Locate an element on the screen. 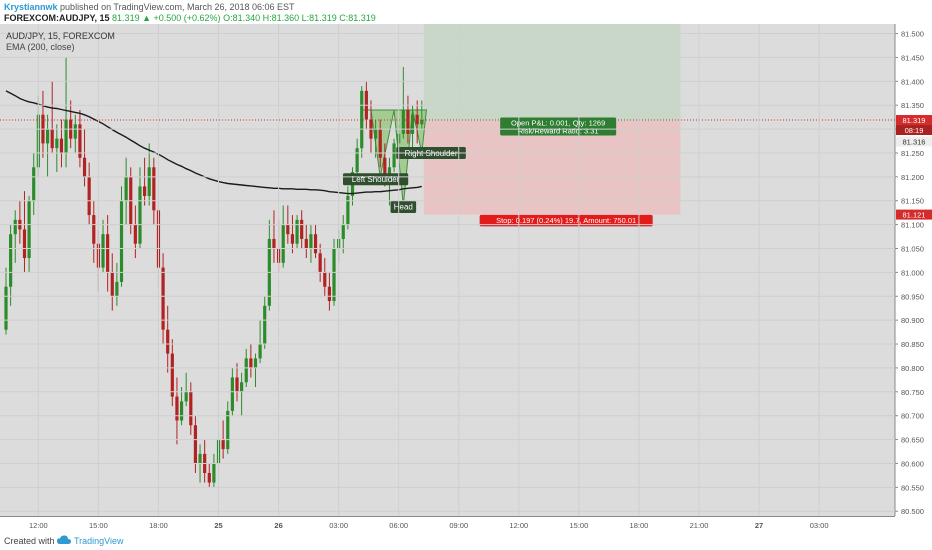 The height and width of the screenshot is (550, 932). y-tick-label: 80.900 is located at coordinates (912, 320).